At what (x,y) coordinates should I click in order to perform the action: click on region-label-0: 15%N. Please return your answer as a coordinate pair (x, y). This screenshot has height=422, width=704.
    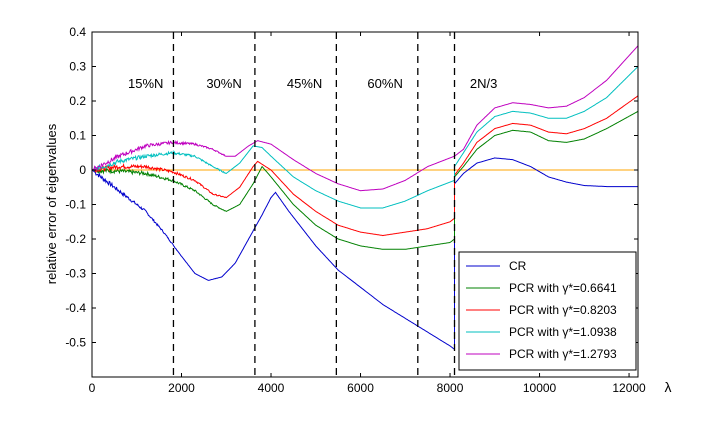
    Looking at the image, I should click on (145, 83).